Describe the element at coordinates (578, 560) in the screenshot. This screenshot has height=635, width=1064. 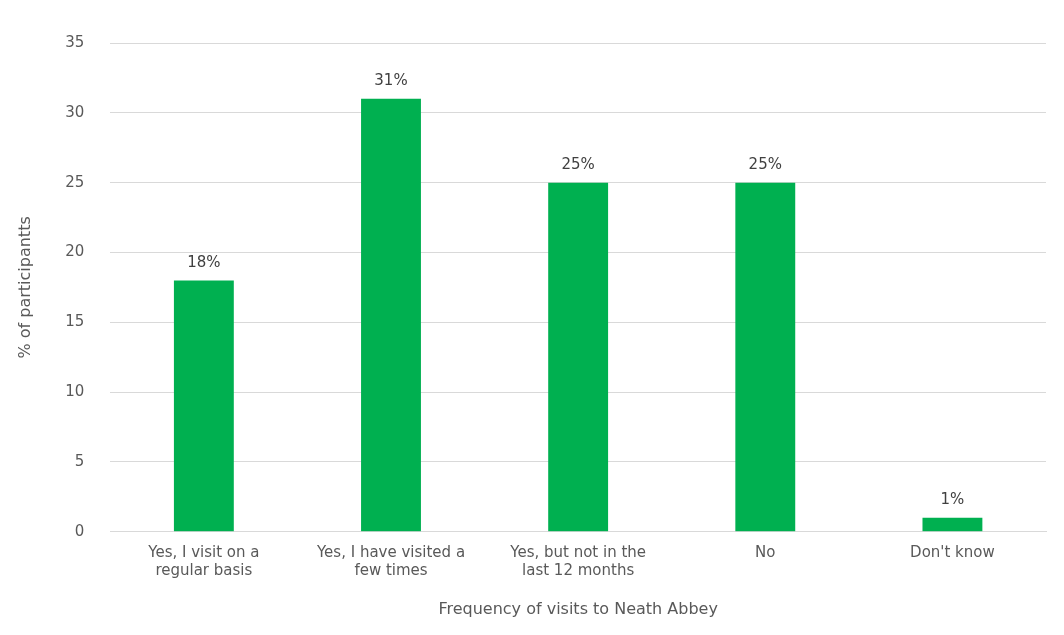
I see `x-tick-label: Yes, but not in the last 12 months` at that location.